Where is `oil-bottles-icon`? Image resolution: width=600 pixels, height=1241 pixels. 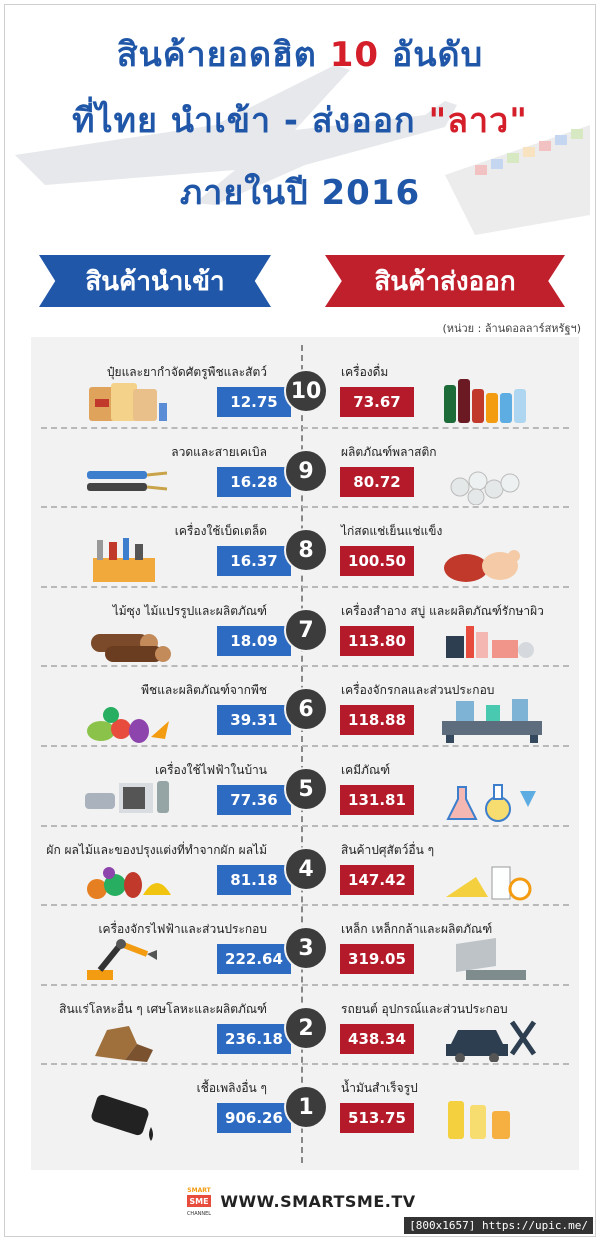 oil-bottles-icon is located at coordinates (479, 1120).